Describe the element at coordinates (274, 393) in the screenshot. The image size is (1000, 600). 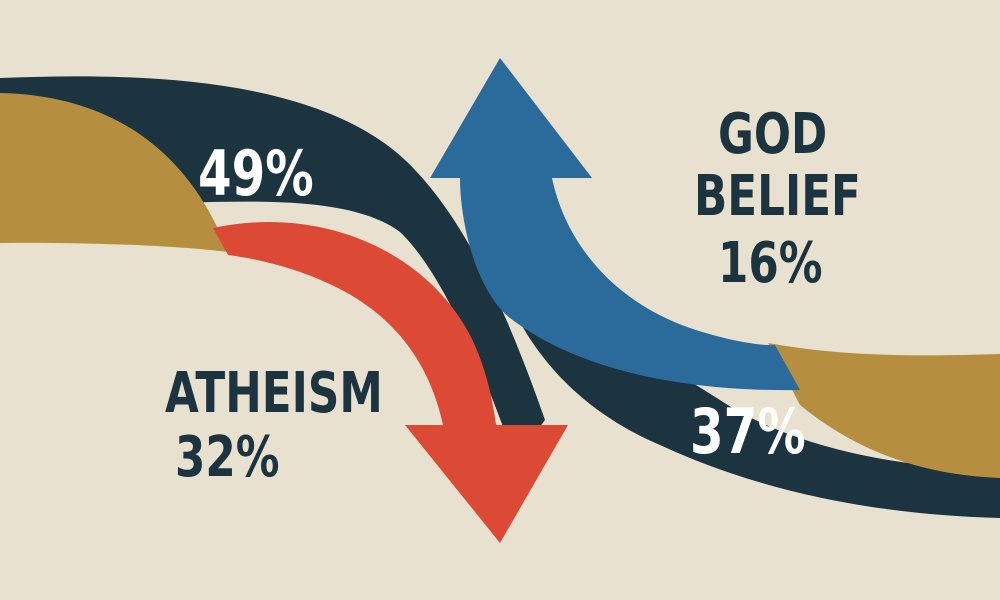
I see `atheism-title: ATHEISM` at that location.